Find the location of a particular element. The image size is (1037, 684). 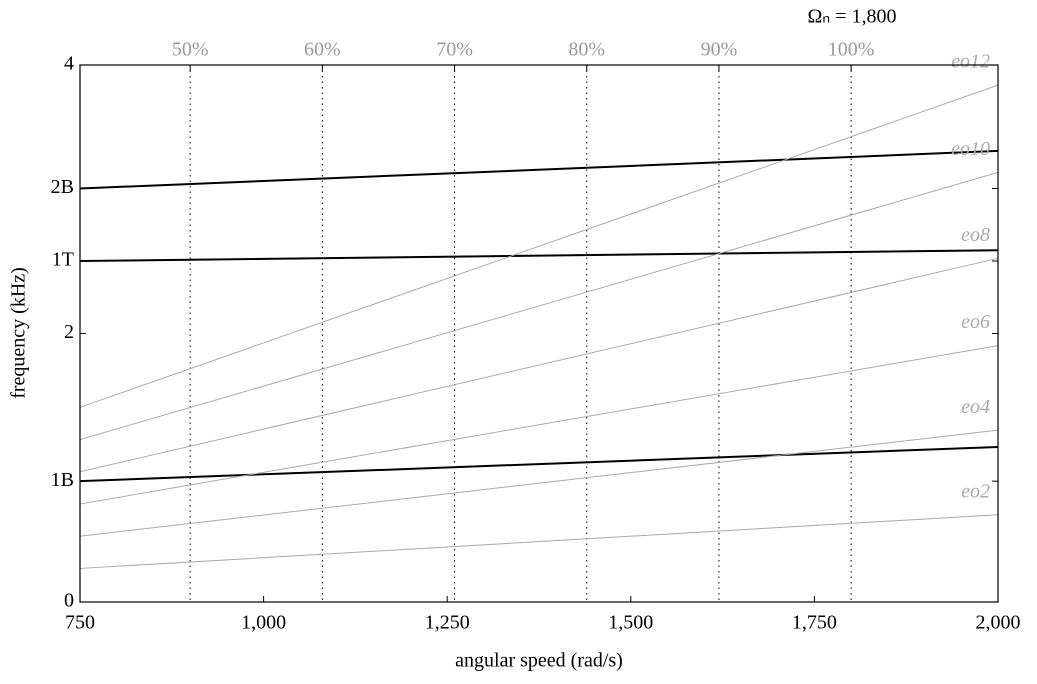

y-tick-label: 4 is located at coordinates (69, 64).